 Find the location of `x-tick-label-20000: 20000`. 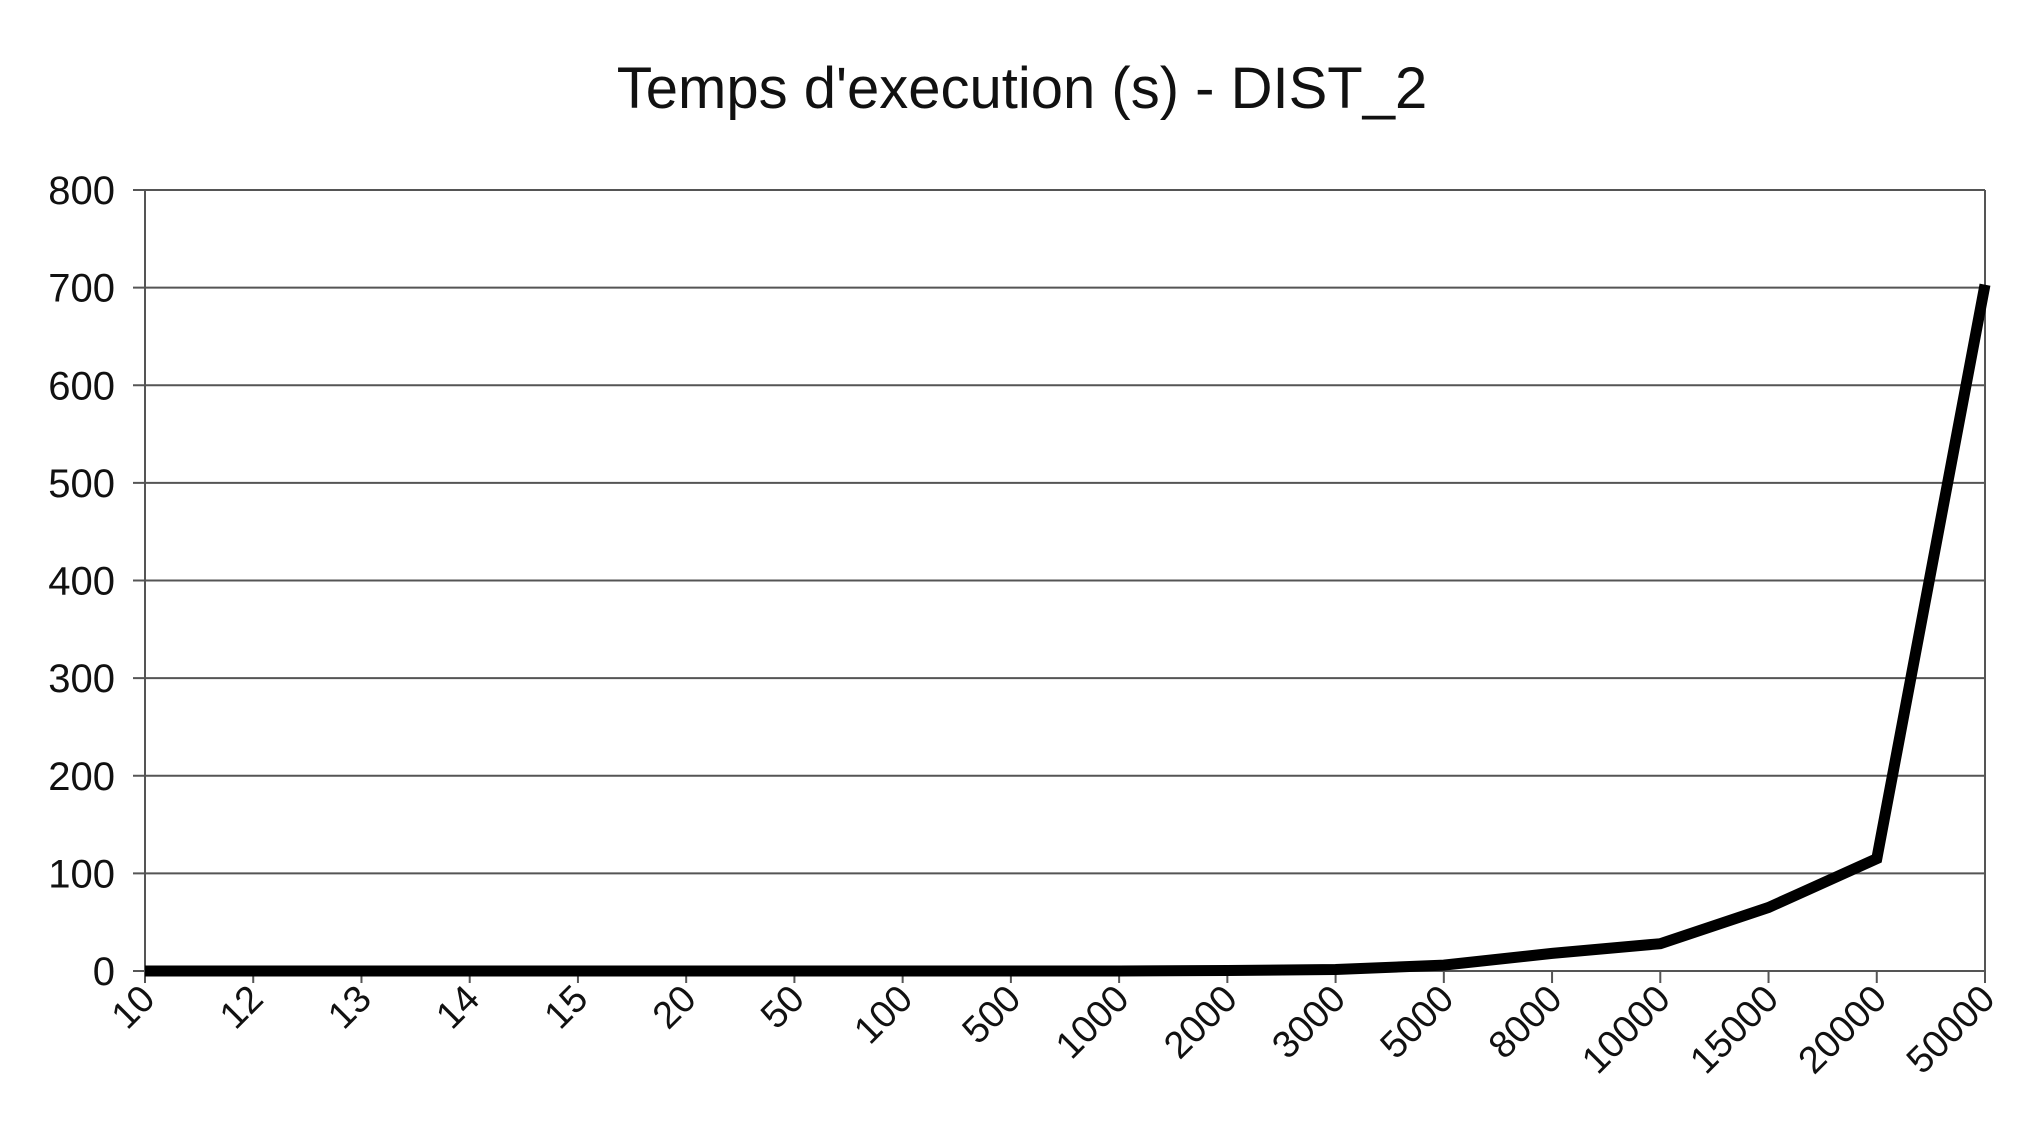

x-tick-label-20000: 20000 is located at coordinates (1843, 1030).